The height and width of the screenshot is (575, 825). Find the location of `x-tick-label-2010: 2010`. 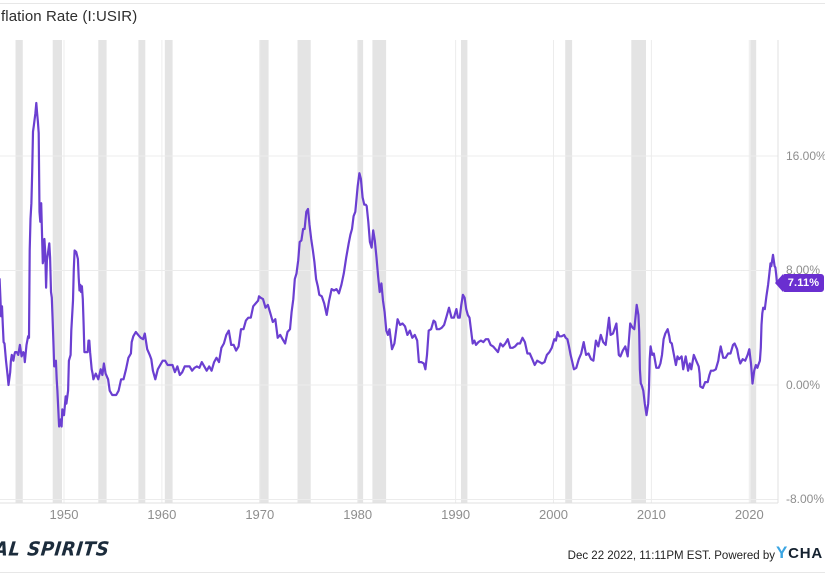

x-tick-label-2010: 2010 is located at coordinates (651, 514).